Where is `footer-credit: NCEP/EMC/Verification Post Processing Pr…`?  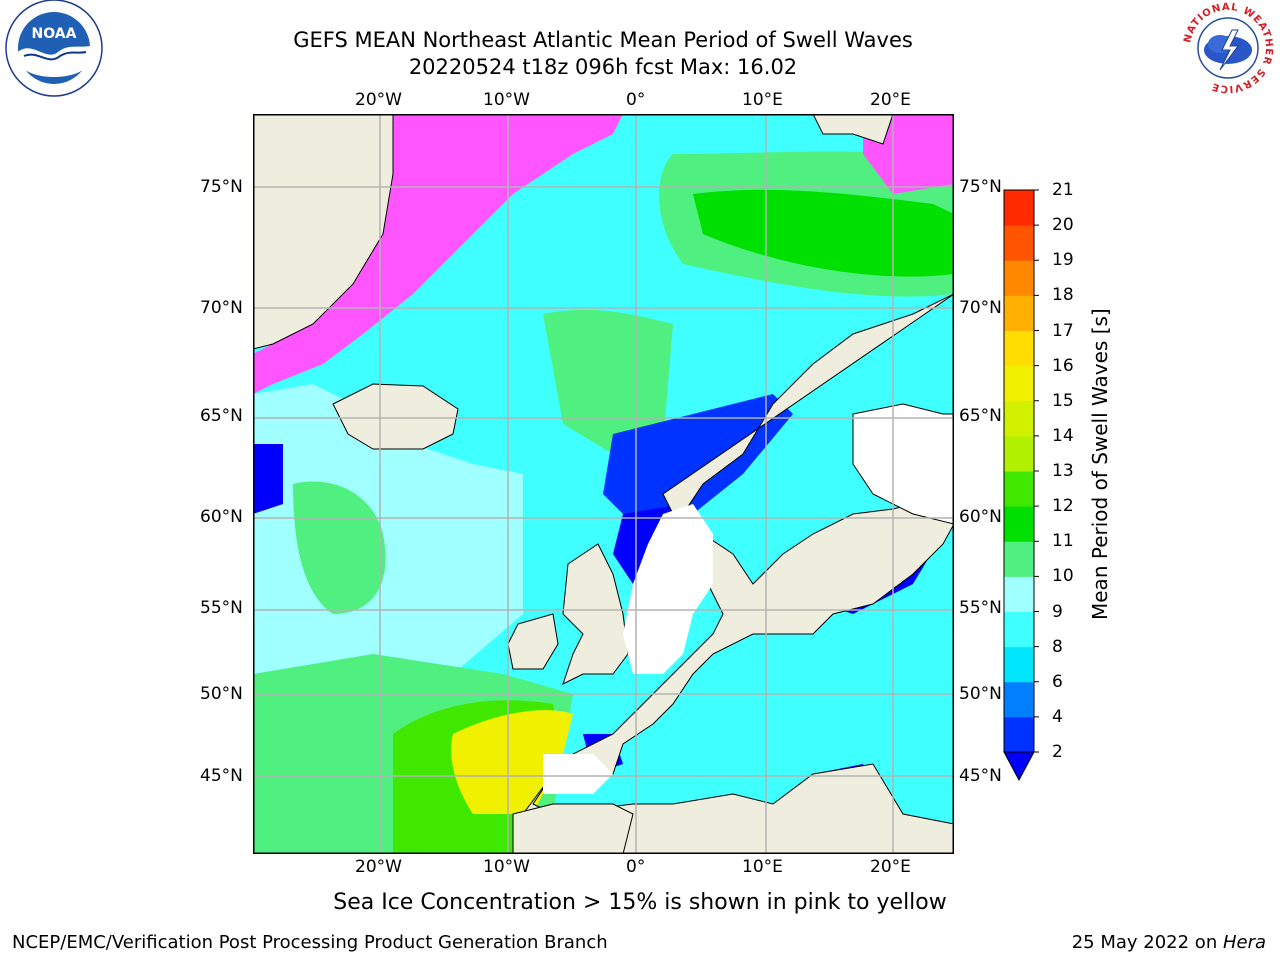
footer-credit: NCEP/EMC/Verification Post Processing Pr… is located at coordinates (310, 942).